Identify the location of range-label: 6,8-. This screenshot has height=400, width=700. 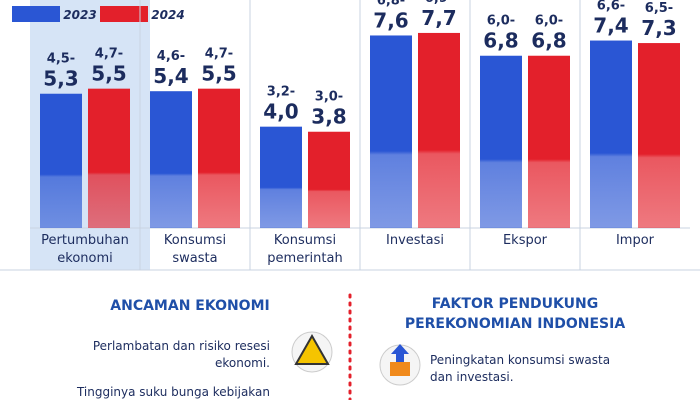
(391, 4).